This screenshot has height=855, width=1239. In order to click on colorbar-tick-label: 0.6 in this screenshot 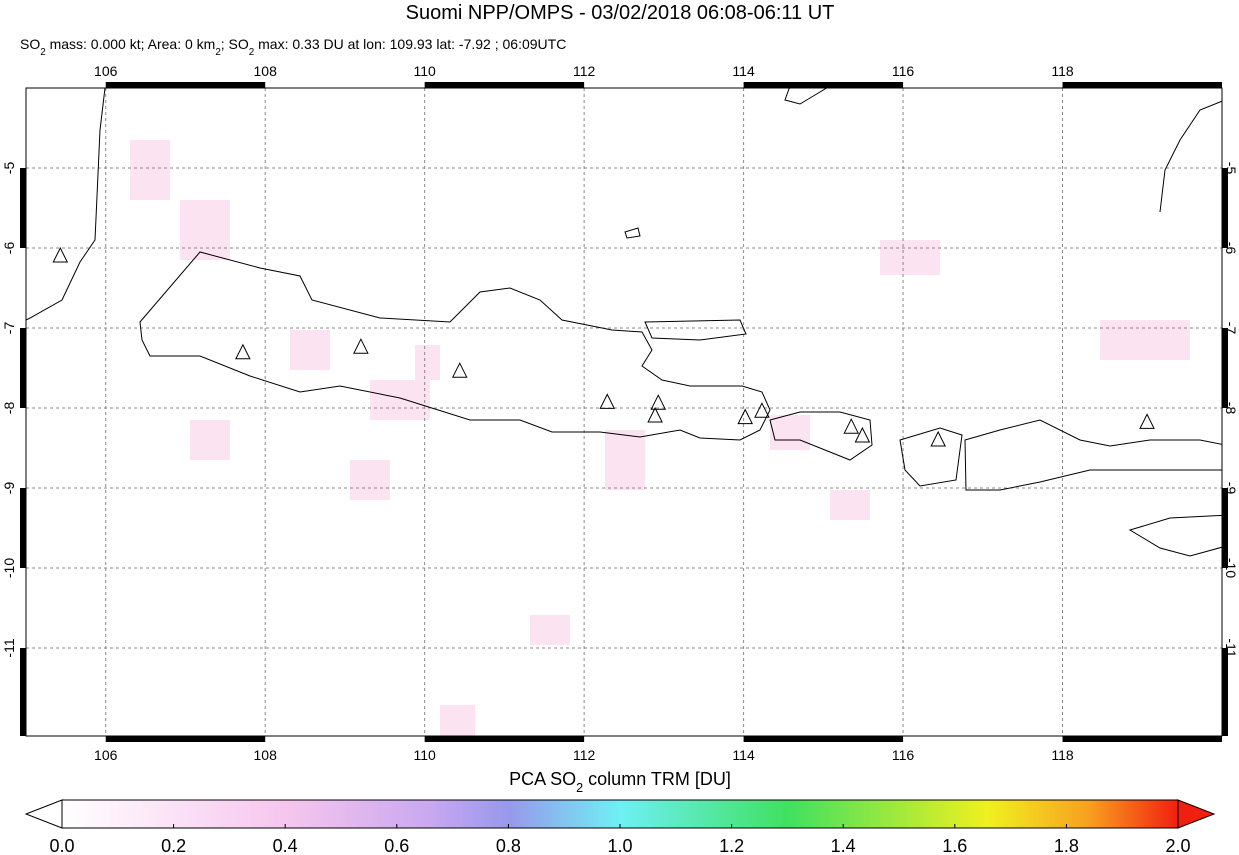, I will do `click(396, 845)`.